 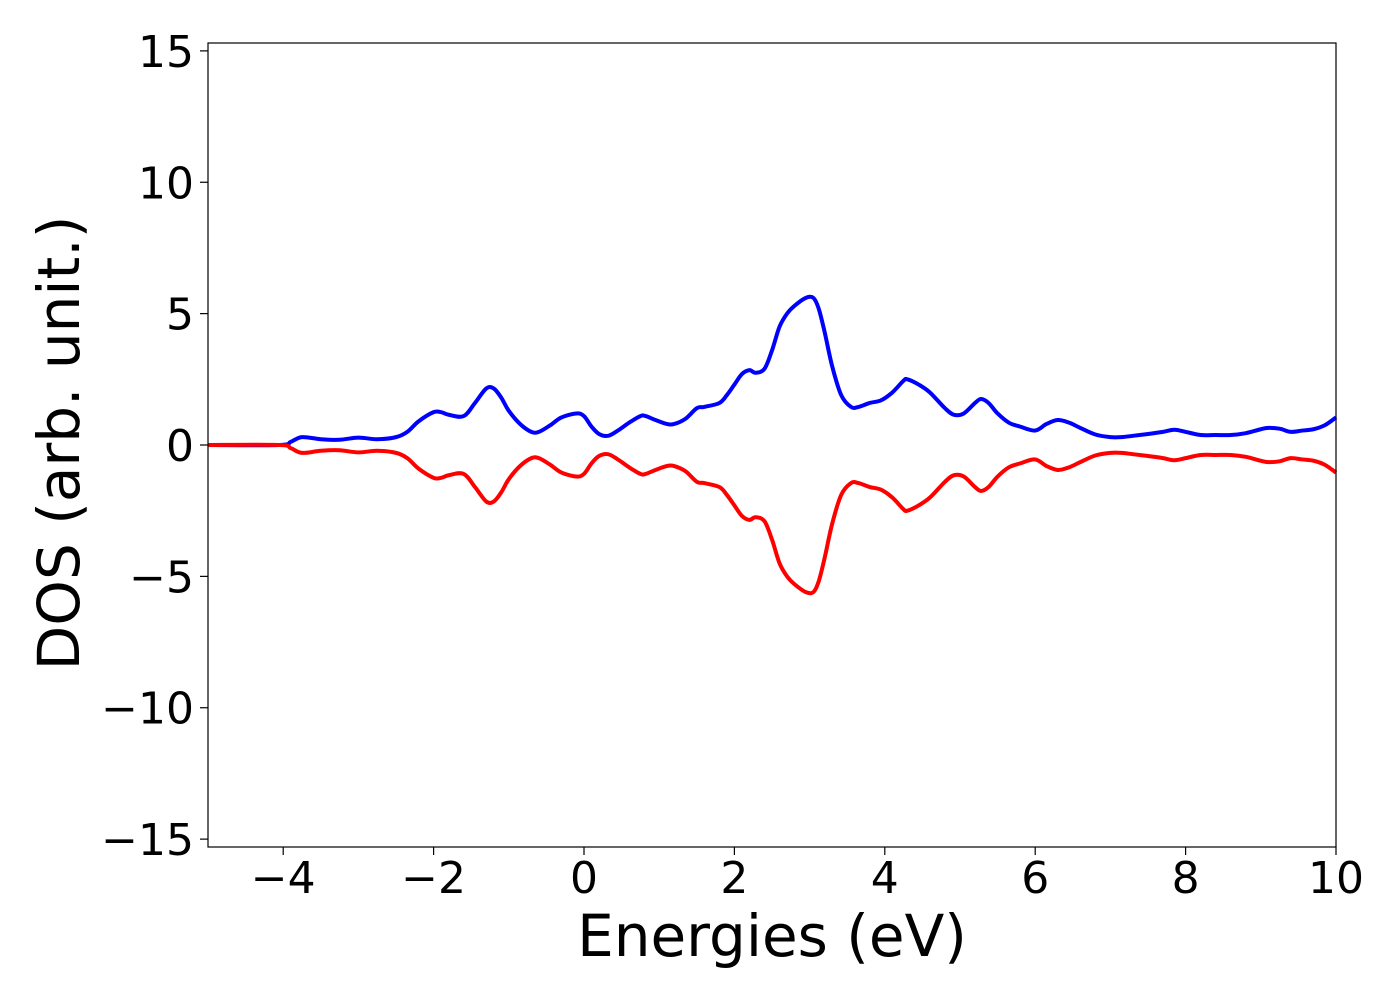 I want to click on y-tick-label: −10, so click(x=147, y=709).